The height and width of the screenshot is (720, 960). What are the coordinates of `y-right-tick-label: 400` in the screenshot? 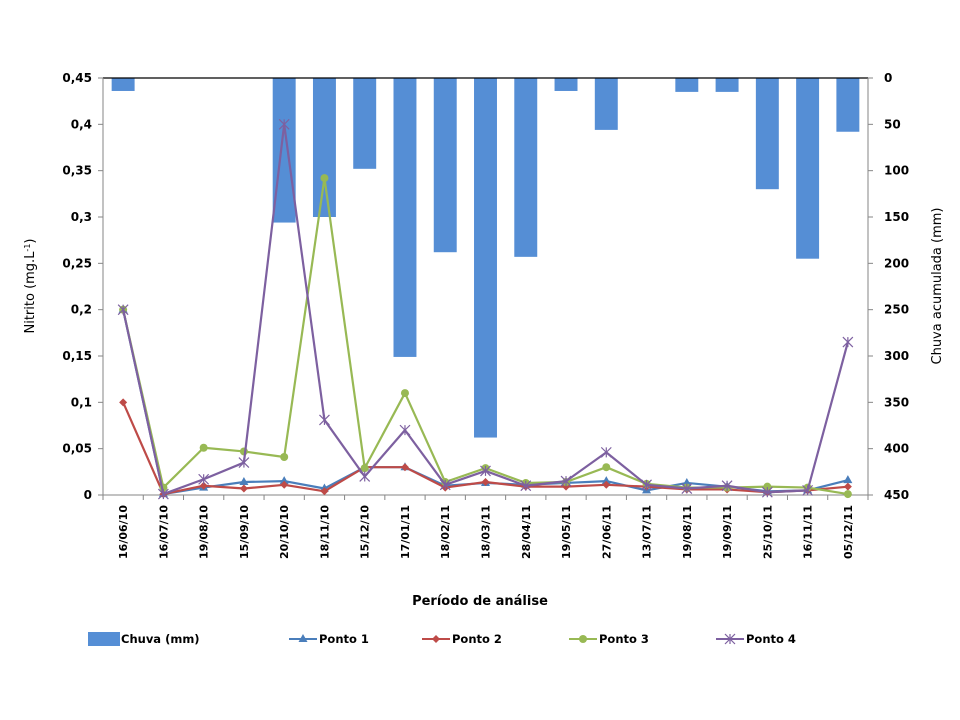 It's located at (896, 449).